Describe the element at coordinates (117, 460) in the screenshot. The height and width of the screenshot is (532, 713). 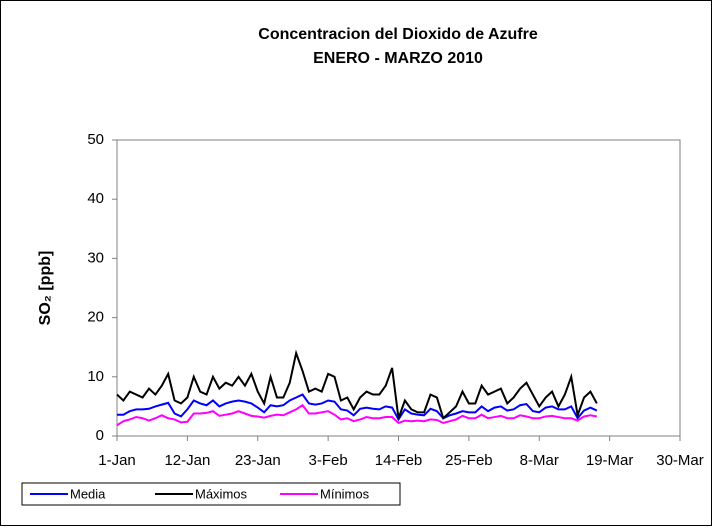
I see `x-tick-label: 1-Jan` at that location.